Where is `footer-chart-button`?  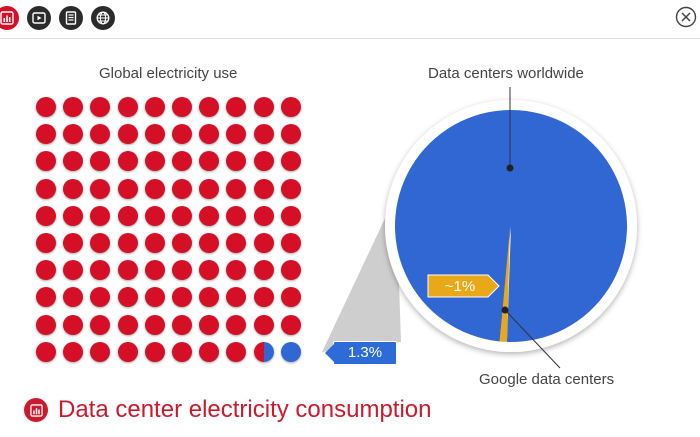
footer-chart-button is located at coordinates (36, 410).